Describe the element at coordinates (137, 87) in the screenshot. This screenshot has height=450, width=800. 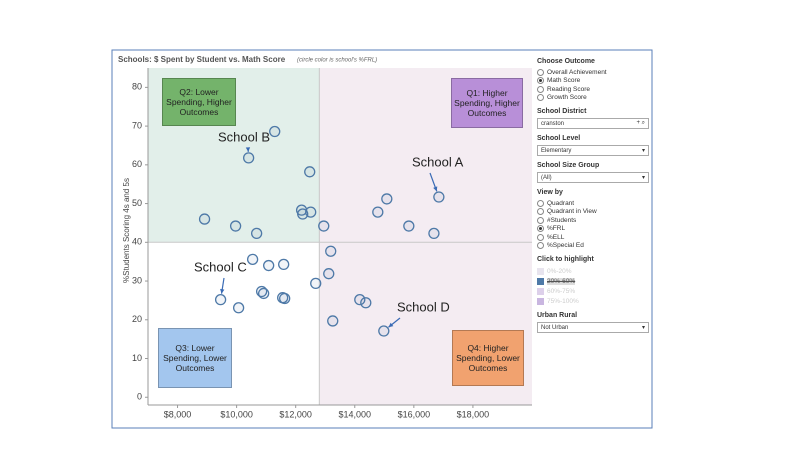
I see `y-tick-label: 80` at that location.